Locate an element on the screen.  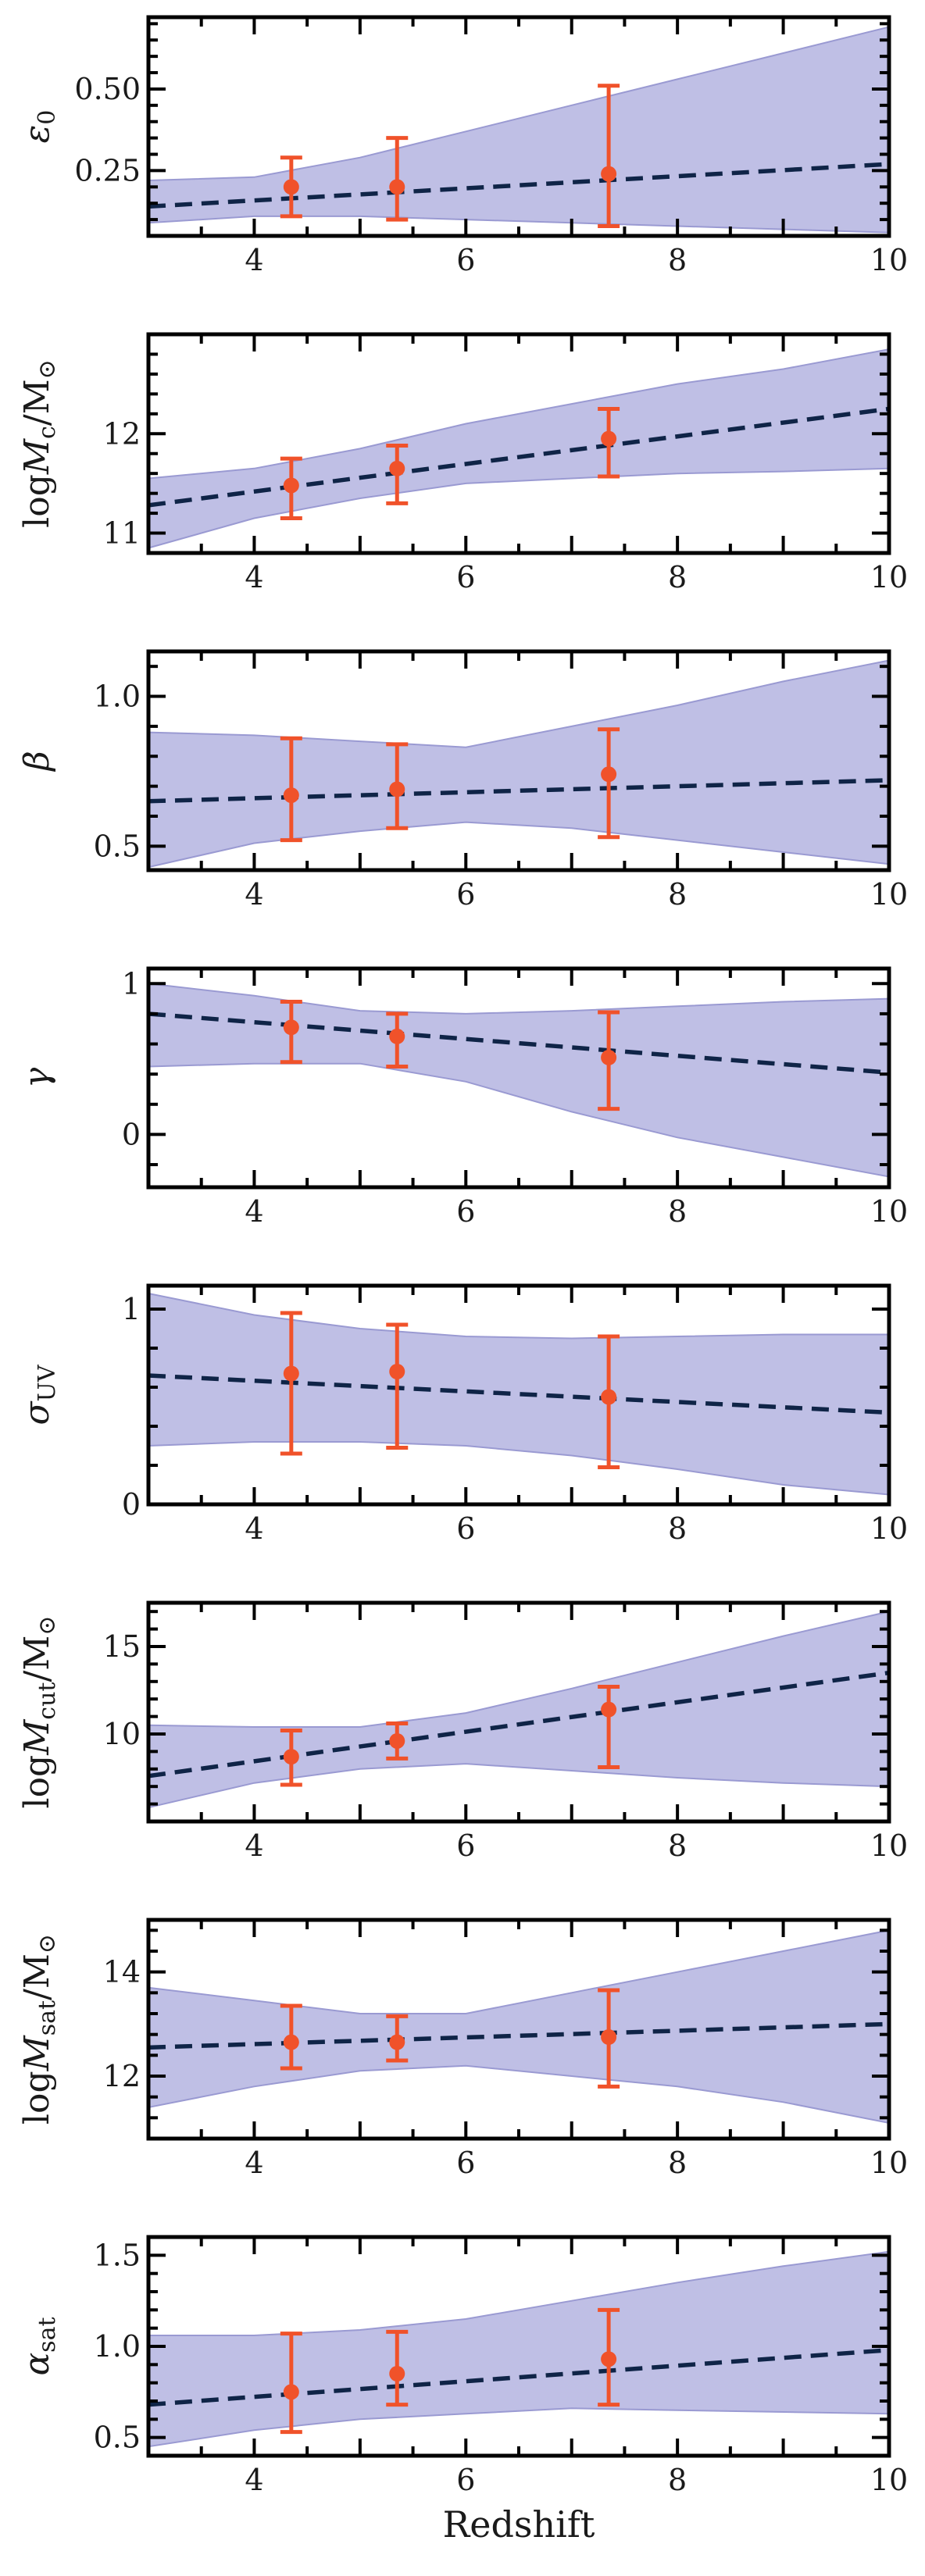
y-tick-label: 1.5 is located at coordinates (117, 2255).